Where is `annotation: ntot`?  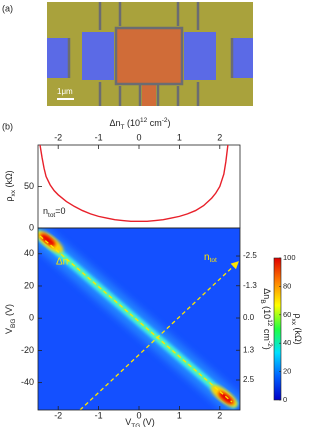 annotation: ntot is located at coordinates (210, 258).